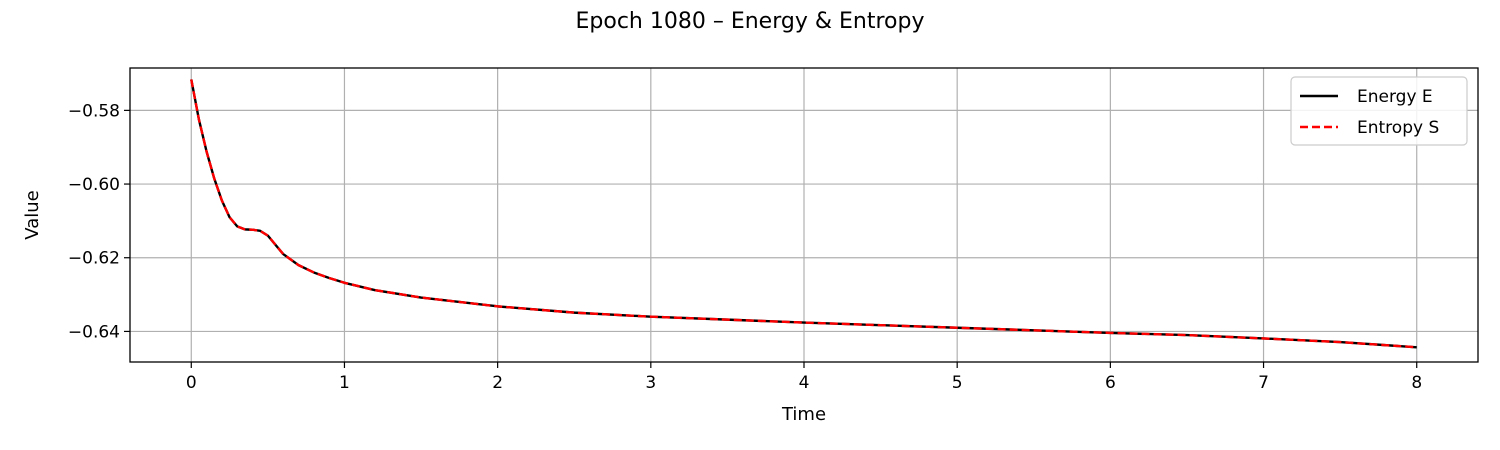 Image resolution: width=1500 pixels, height=450 pixels. What do you see at coordinates (32, 214) in the screenshot?
I see `y-axis-label: Value` at bounding box center [32, 214].